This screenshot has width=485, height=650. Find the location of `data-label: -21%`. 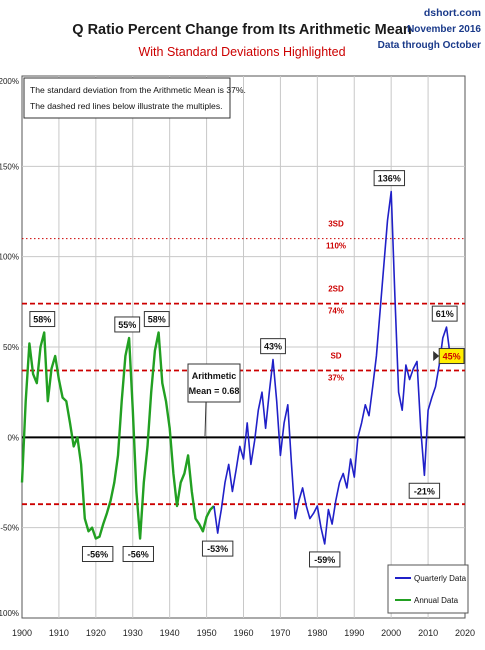

data-label: -21% is located at coordinates (424, 490).